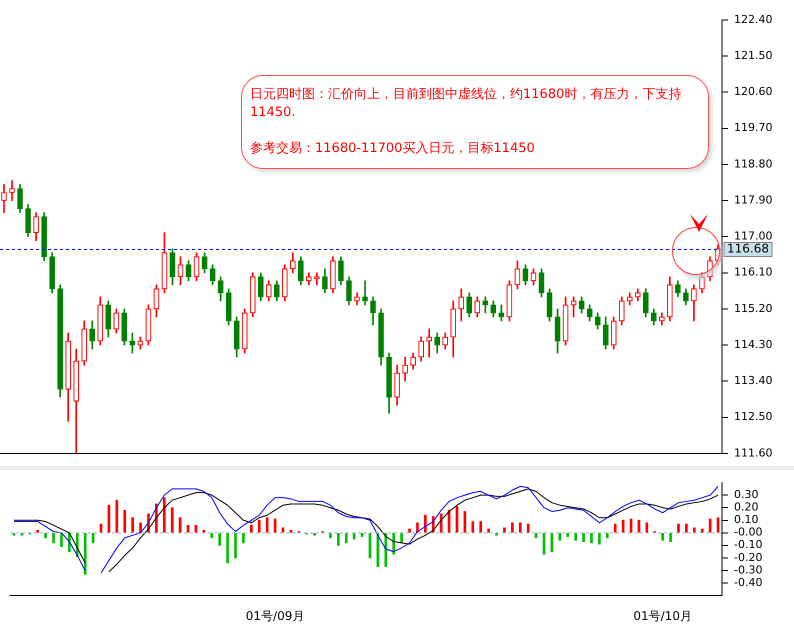 The width and height of the screenshot is (794, 644). I want to click on y-tick-label: 118.80, so click(753, 163).